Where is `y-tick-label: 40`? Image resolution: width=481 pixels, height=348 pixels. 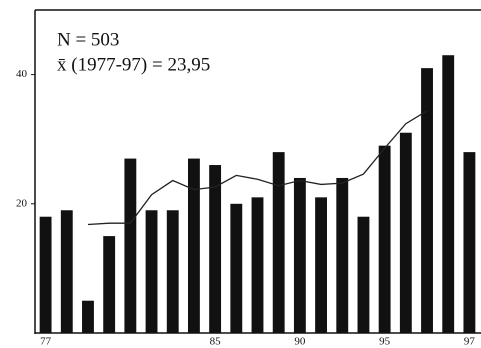
y-tick-label: 40 is located at coordinates (22, 74).